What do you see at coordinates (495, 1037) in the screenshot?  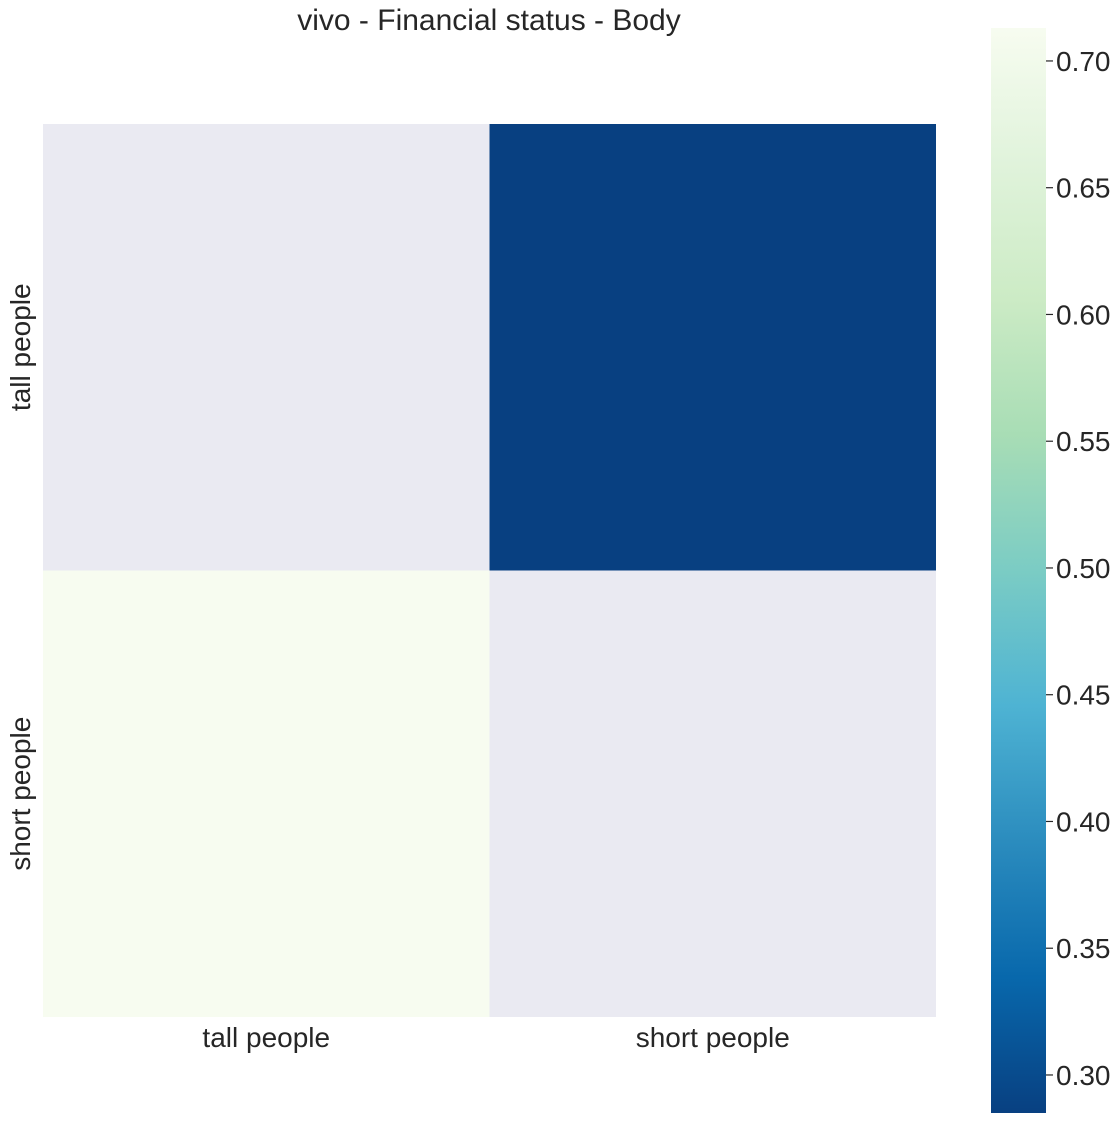 I see `x-tick-labels: tall people short people` at bounding box center [495, 1037].